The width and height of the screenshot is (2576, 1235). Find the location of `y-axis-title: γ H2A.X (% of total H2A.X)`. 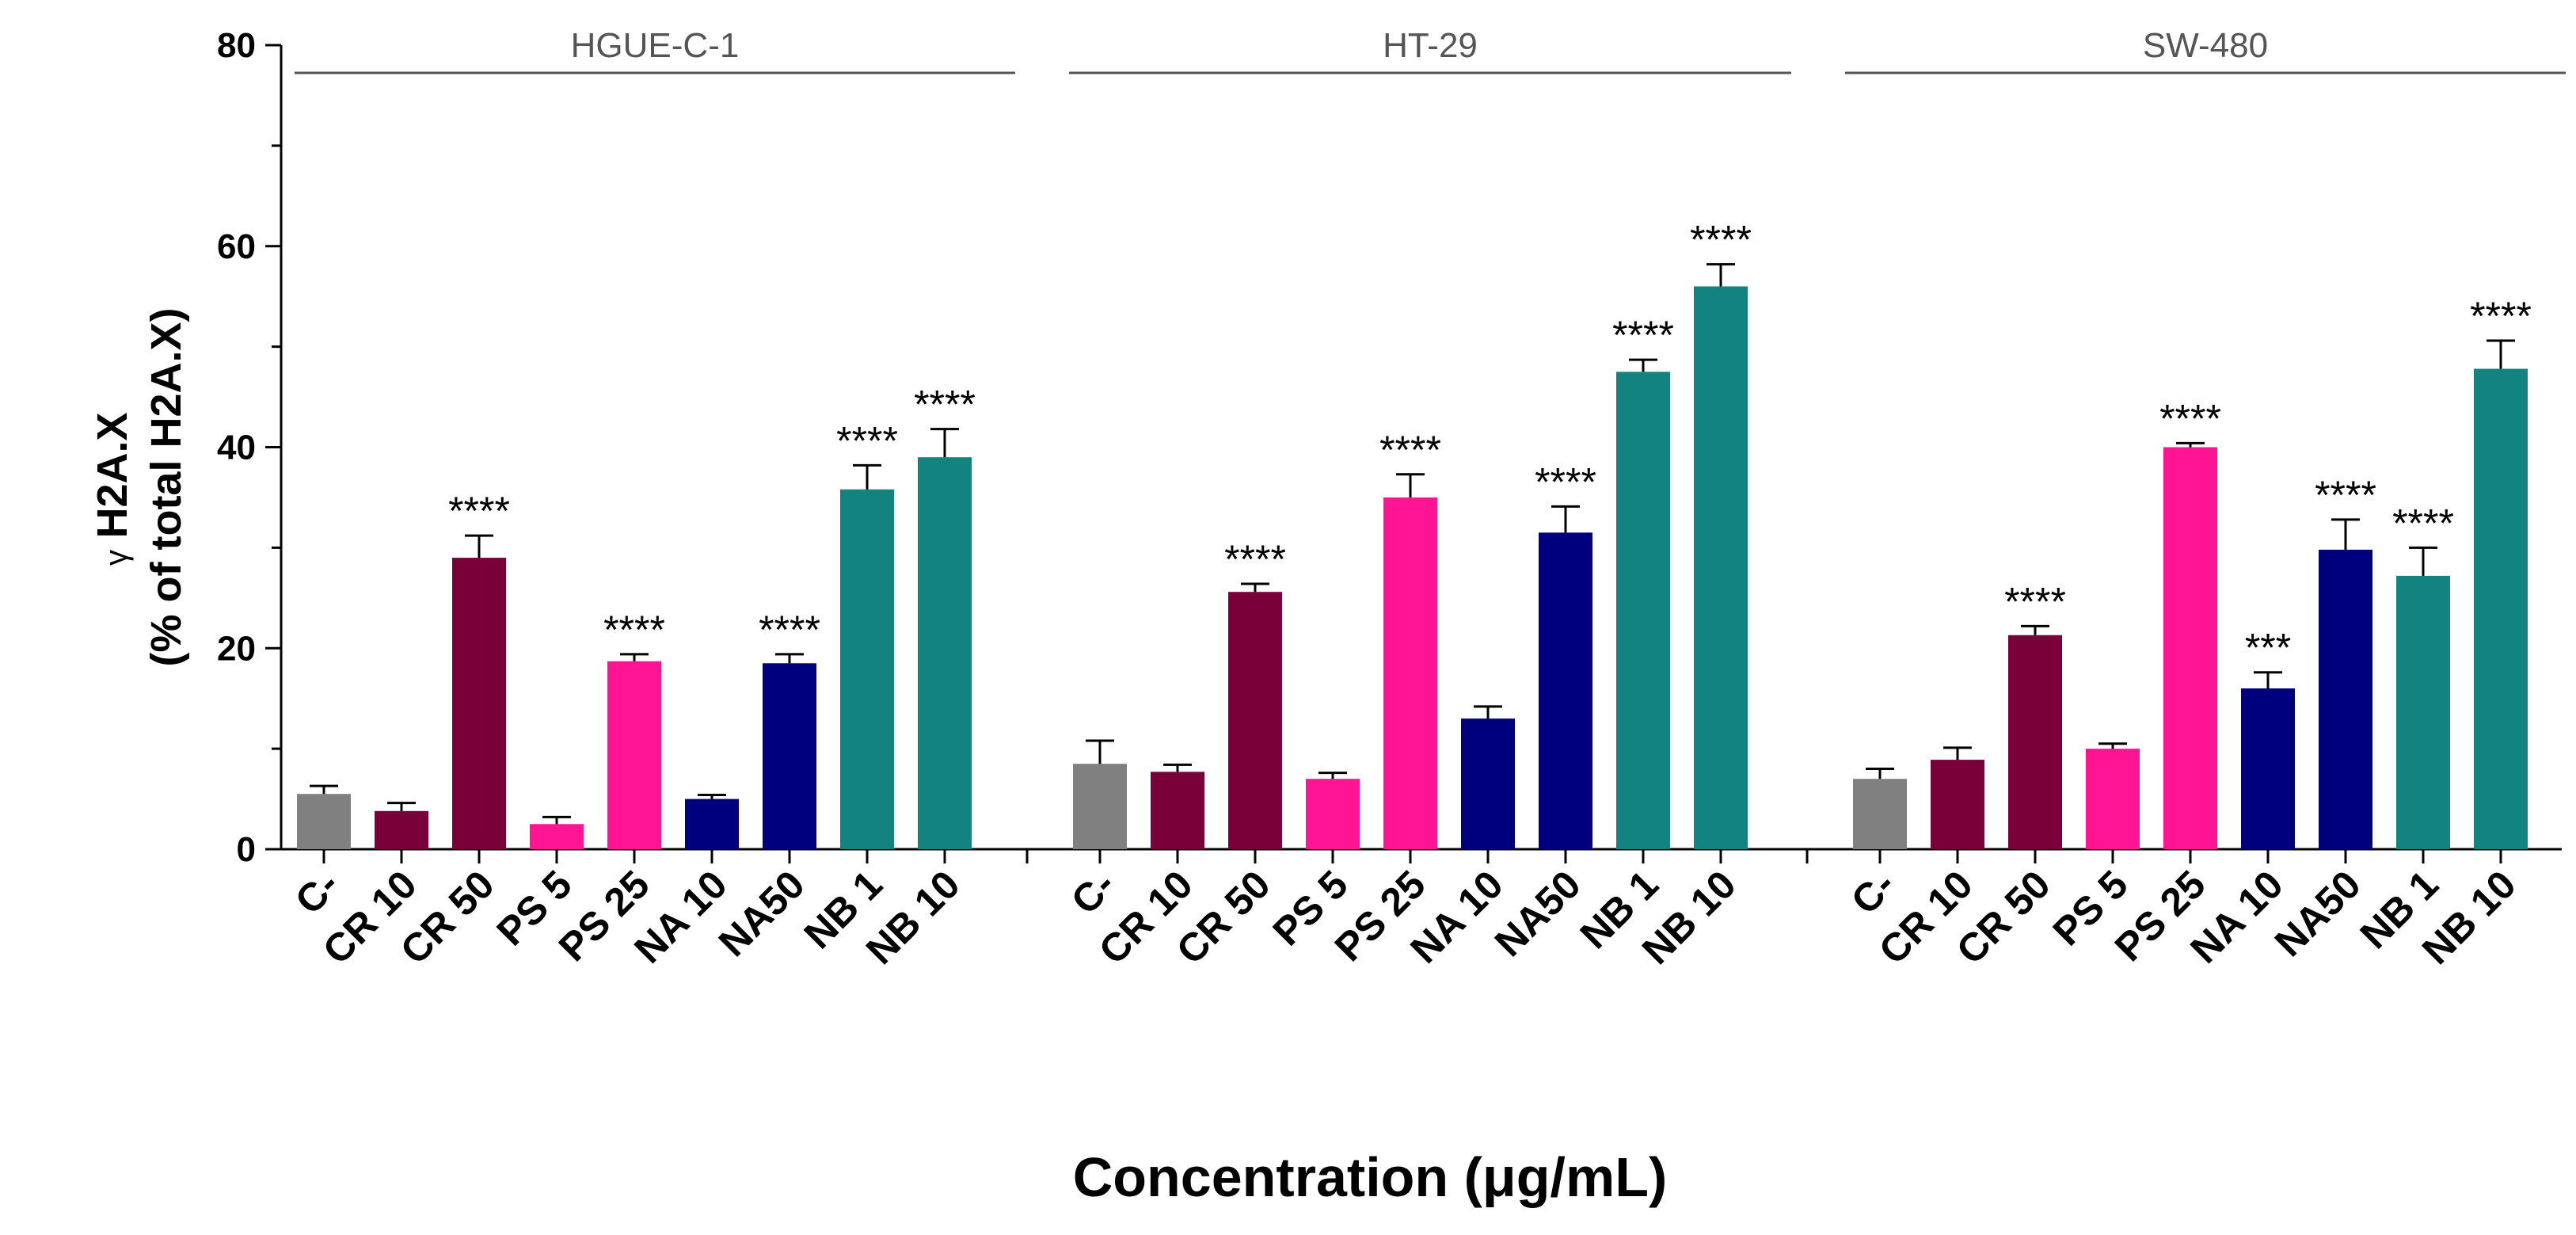

y-axis-title: γ H2A.X (% of total H2A.X) is located at coordinates (139, 487).